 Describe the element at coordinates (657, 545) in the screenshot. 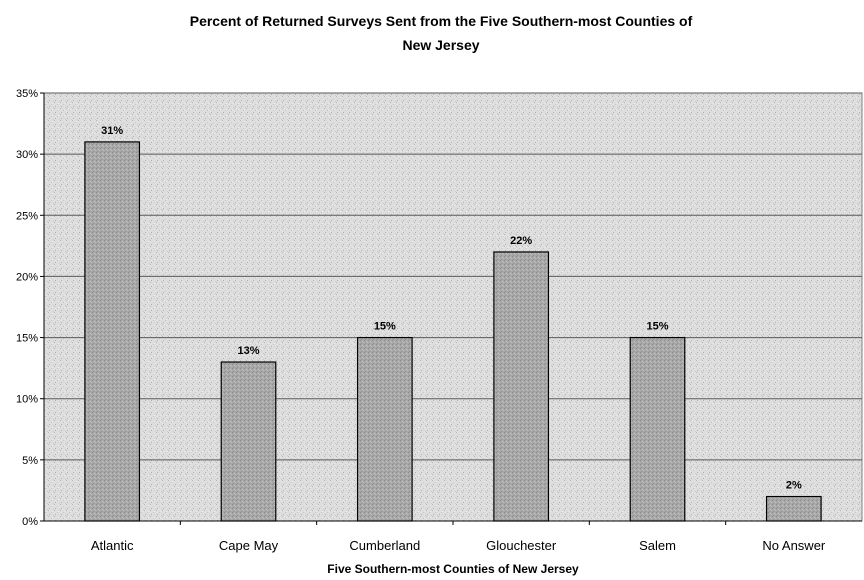

I see `x-tick-label: Salem` at that location.